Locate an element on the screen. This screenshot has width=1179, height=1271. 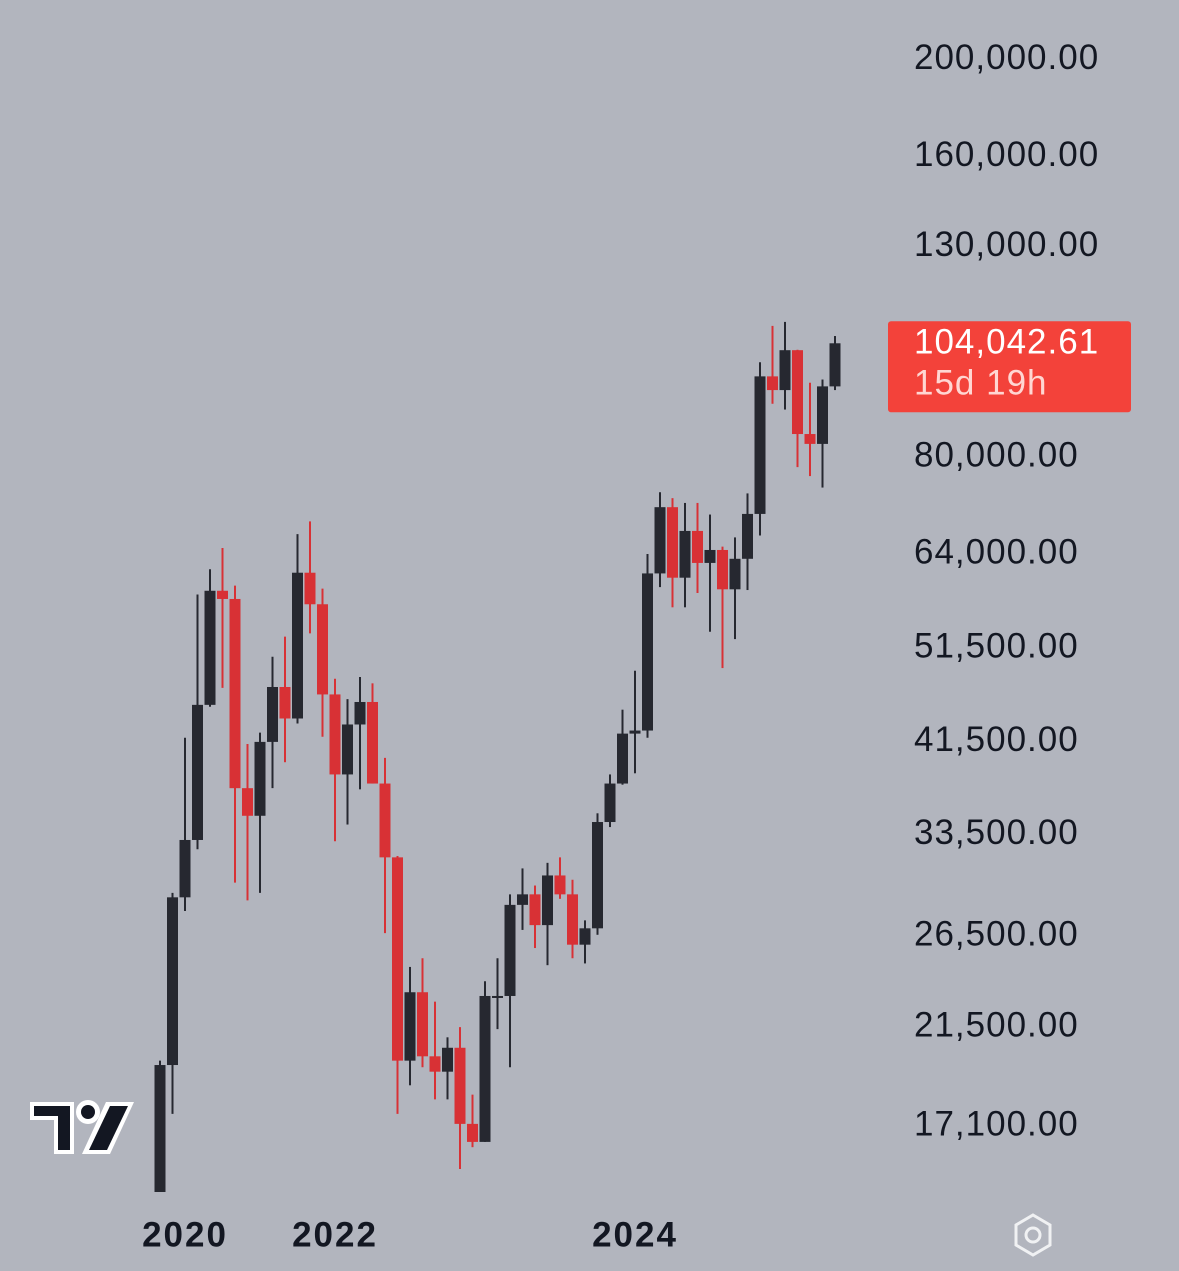
x-tick-label: 2024 is located at coordinates (635, 1234).